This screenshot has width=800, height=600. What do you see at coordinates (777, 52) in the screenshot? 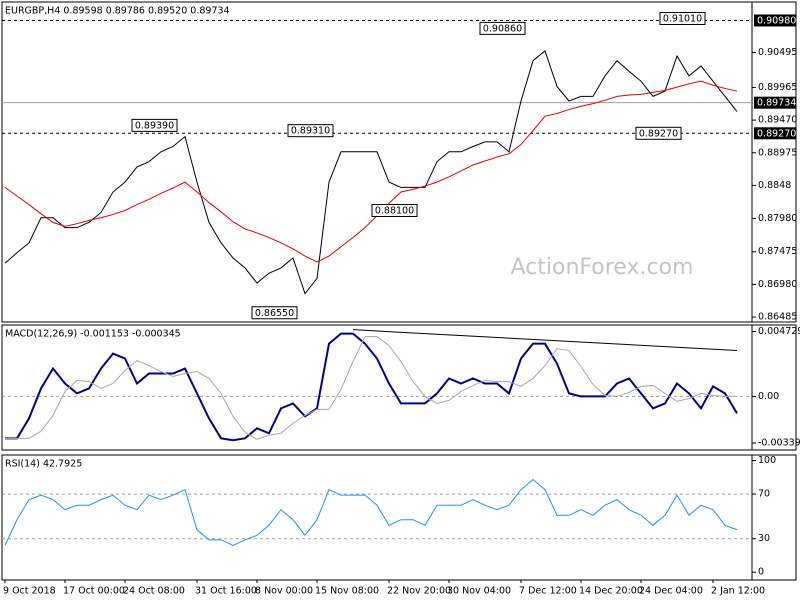
I see `y-tick-label: 0.90495` at bounding box center [777, 52].